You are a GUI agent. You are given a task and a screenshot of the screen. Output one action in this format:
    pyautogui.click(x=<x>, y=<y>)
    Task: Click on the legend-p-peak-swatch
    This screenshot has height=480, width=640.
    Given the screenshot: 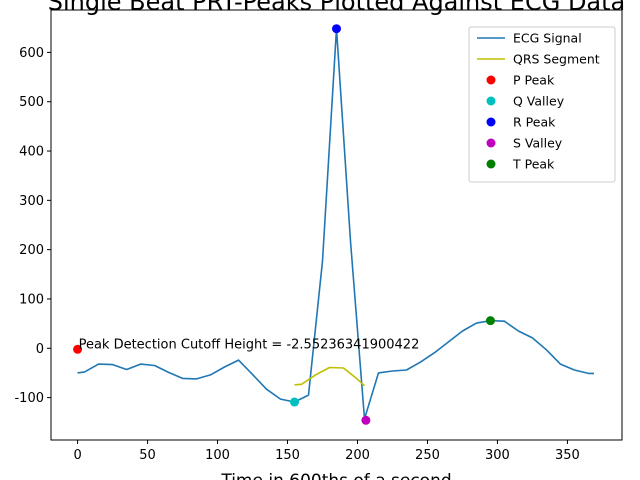 What is the action you would take?
    pyautogui.click(x=491, y=80)
    